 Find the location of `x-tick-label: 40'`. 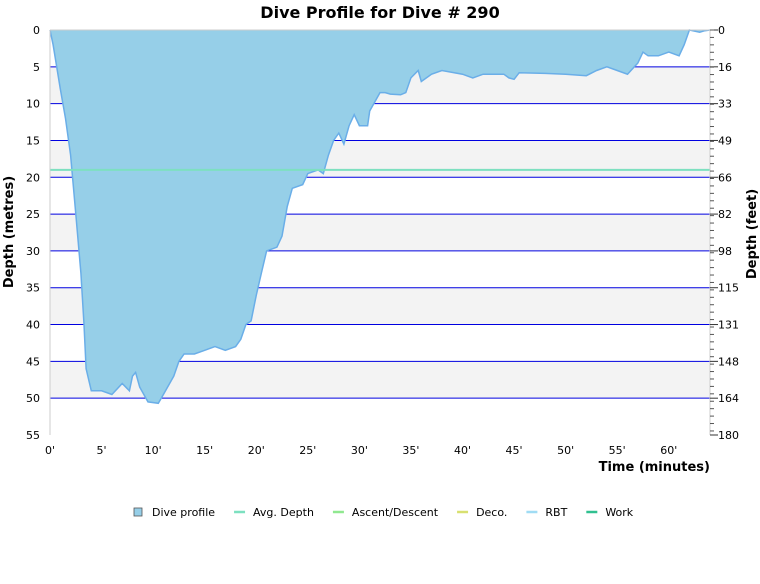

x-tick-label: 40' is located at coordinates (462, 450).